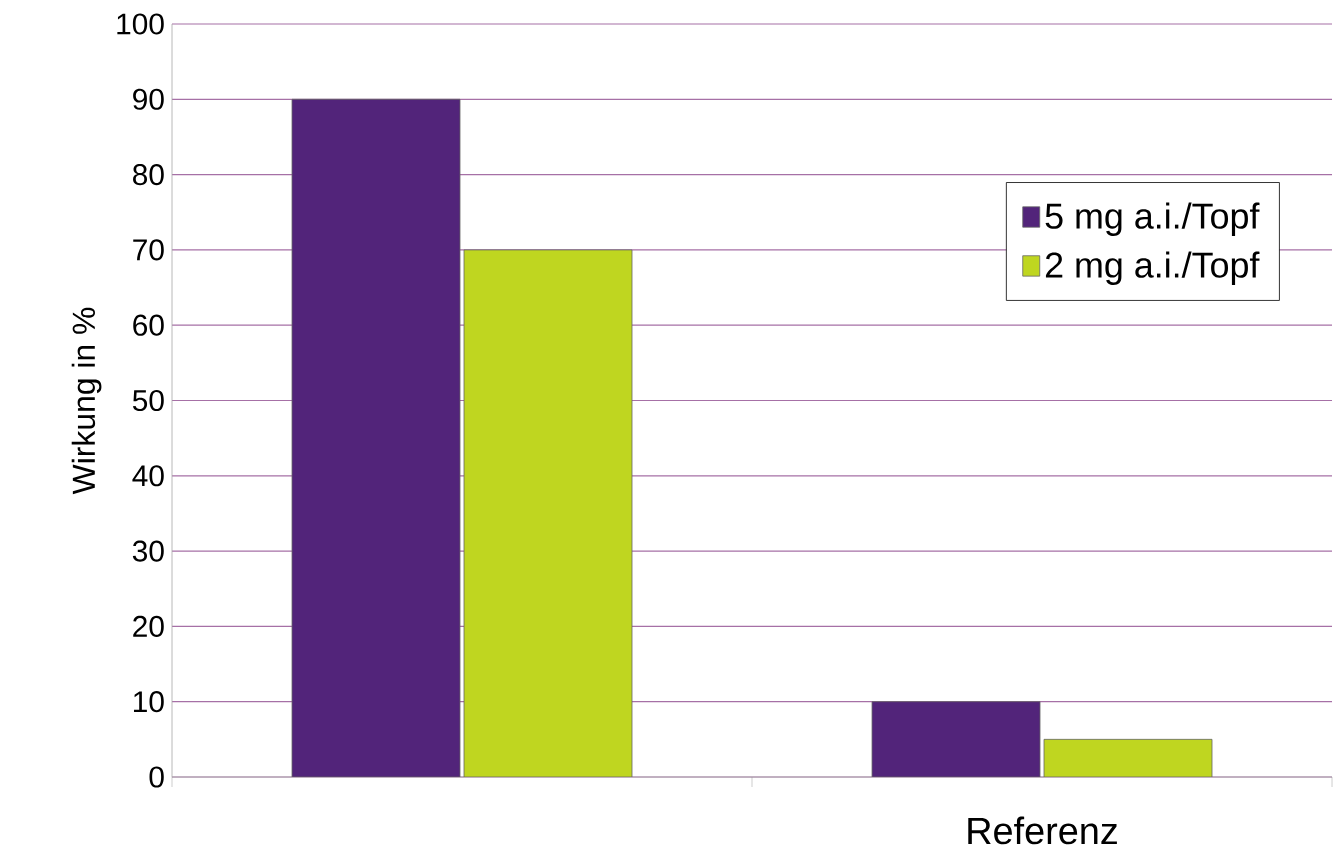  What do you see at coordinates (148, 325) in the screenshot?
I see `y-tick-label: 60` at bounding box center [148, 325].